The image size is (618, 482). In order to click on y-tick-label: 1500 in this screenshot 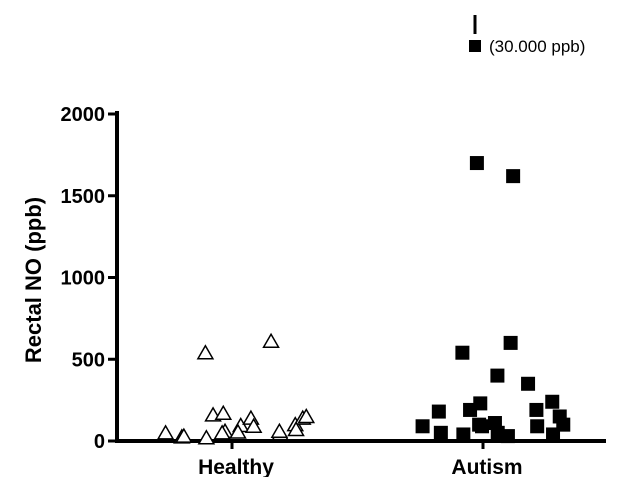, I will do `click(83, 197)`.